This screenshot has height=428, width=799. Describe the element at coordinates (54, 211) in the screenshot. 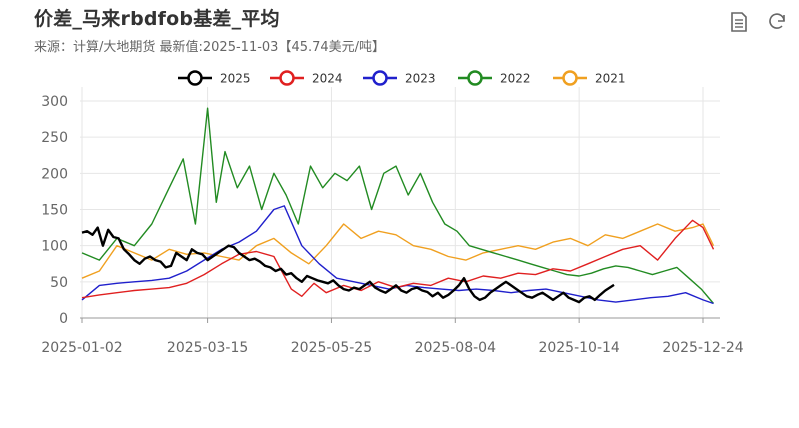

I see `y-tick-label: 150` at that location.